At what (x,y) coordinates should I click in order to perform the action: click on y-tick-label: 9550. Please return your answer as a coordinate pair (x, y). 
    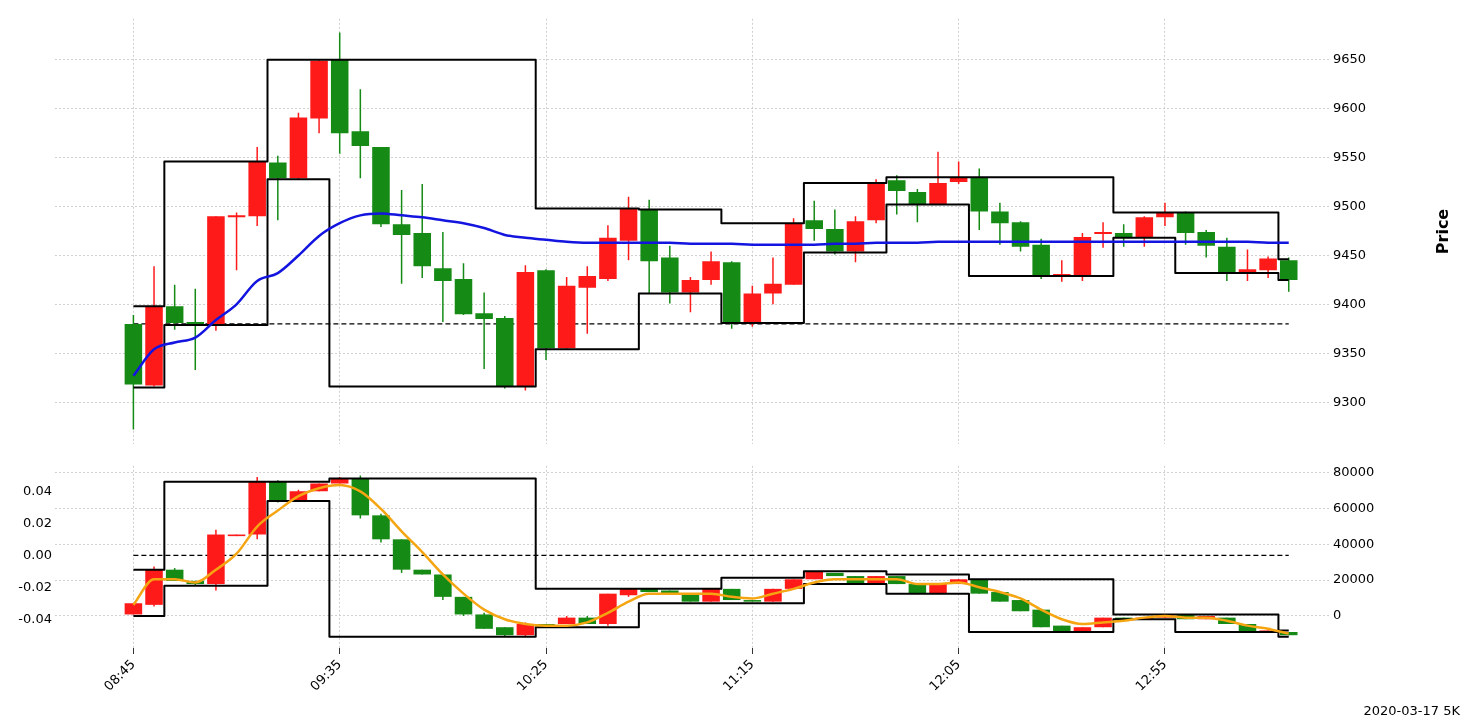
    Looking at the image, I should click on (1350, 157).